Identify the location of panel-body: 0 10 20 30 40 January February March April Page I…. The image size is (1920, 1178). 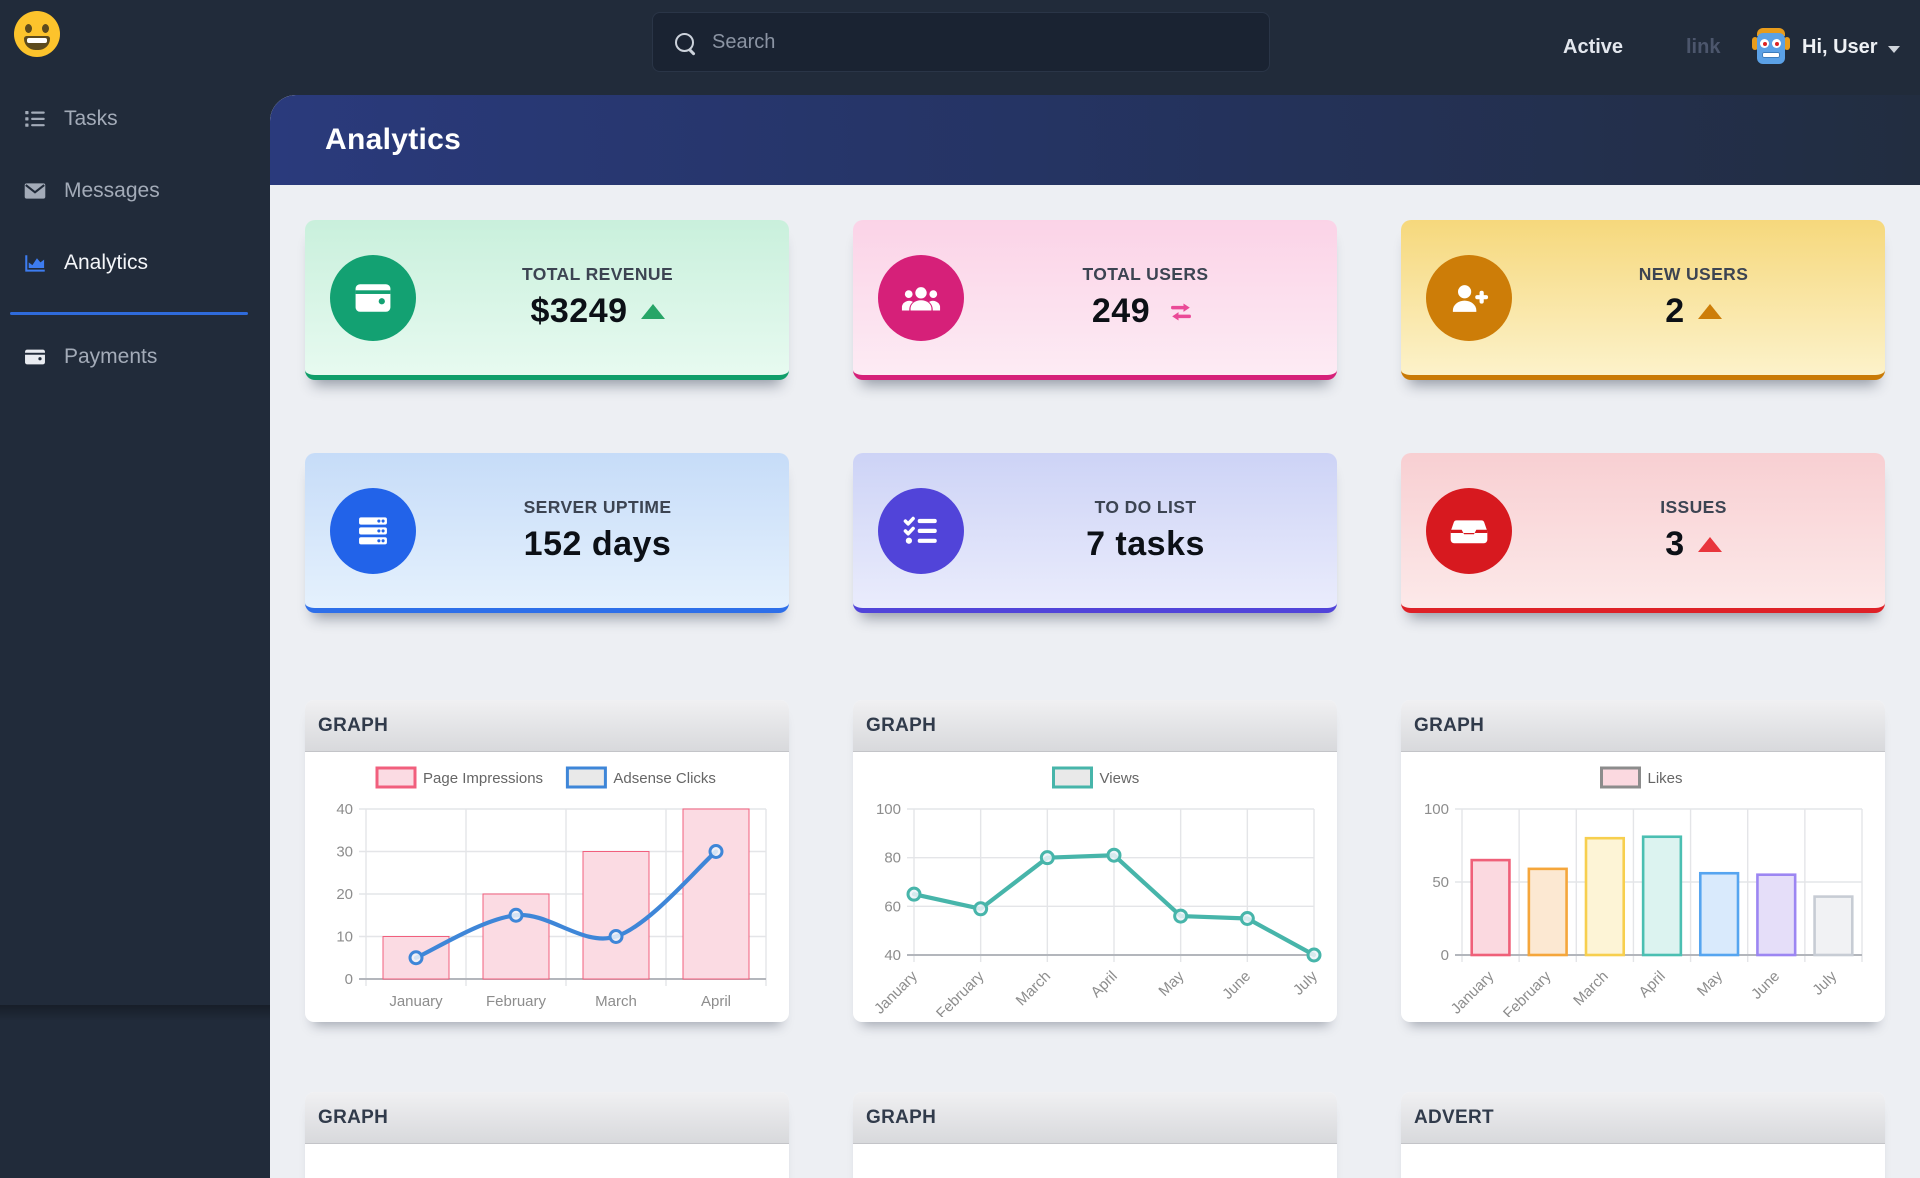
(547, 888).